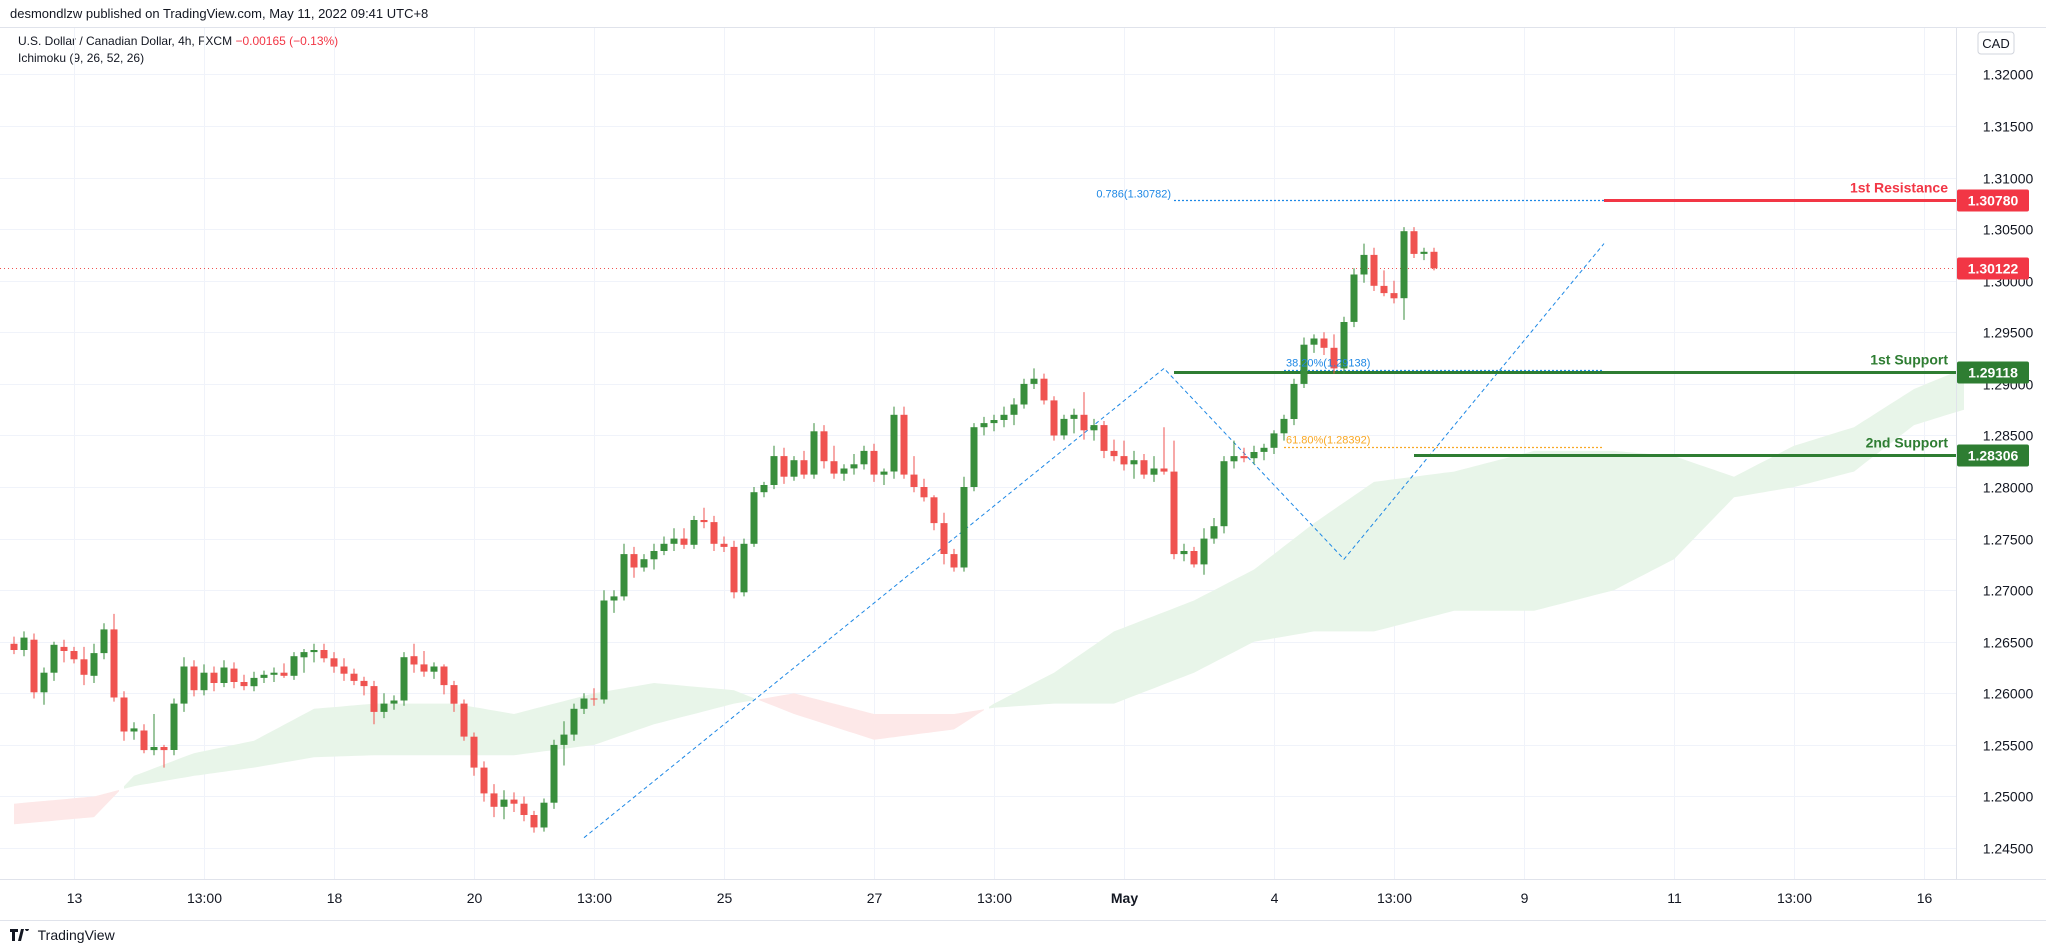 The image size is (2046, 951). What do you see at coordinates (1996, 43) in the screenshot?
I see `currency-badge: CAD` at bounding box center [1996, 43].